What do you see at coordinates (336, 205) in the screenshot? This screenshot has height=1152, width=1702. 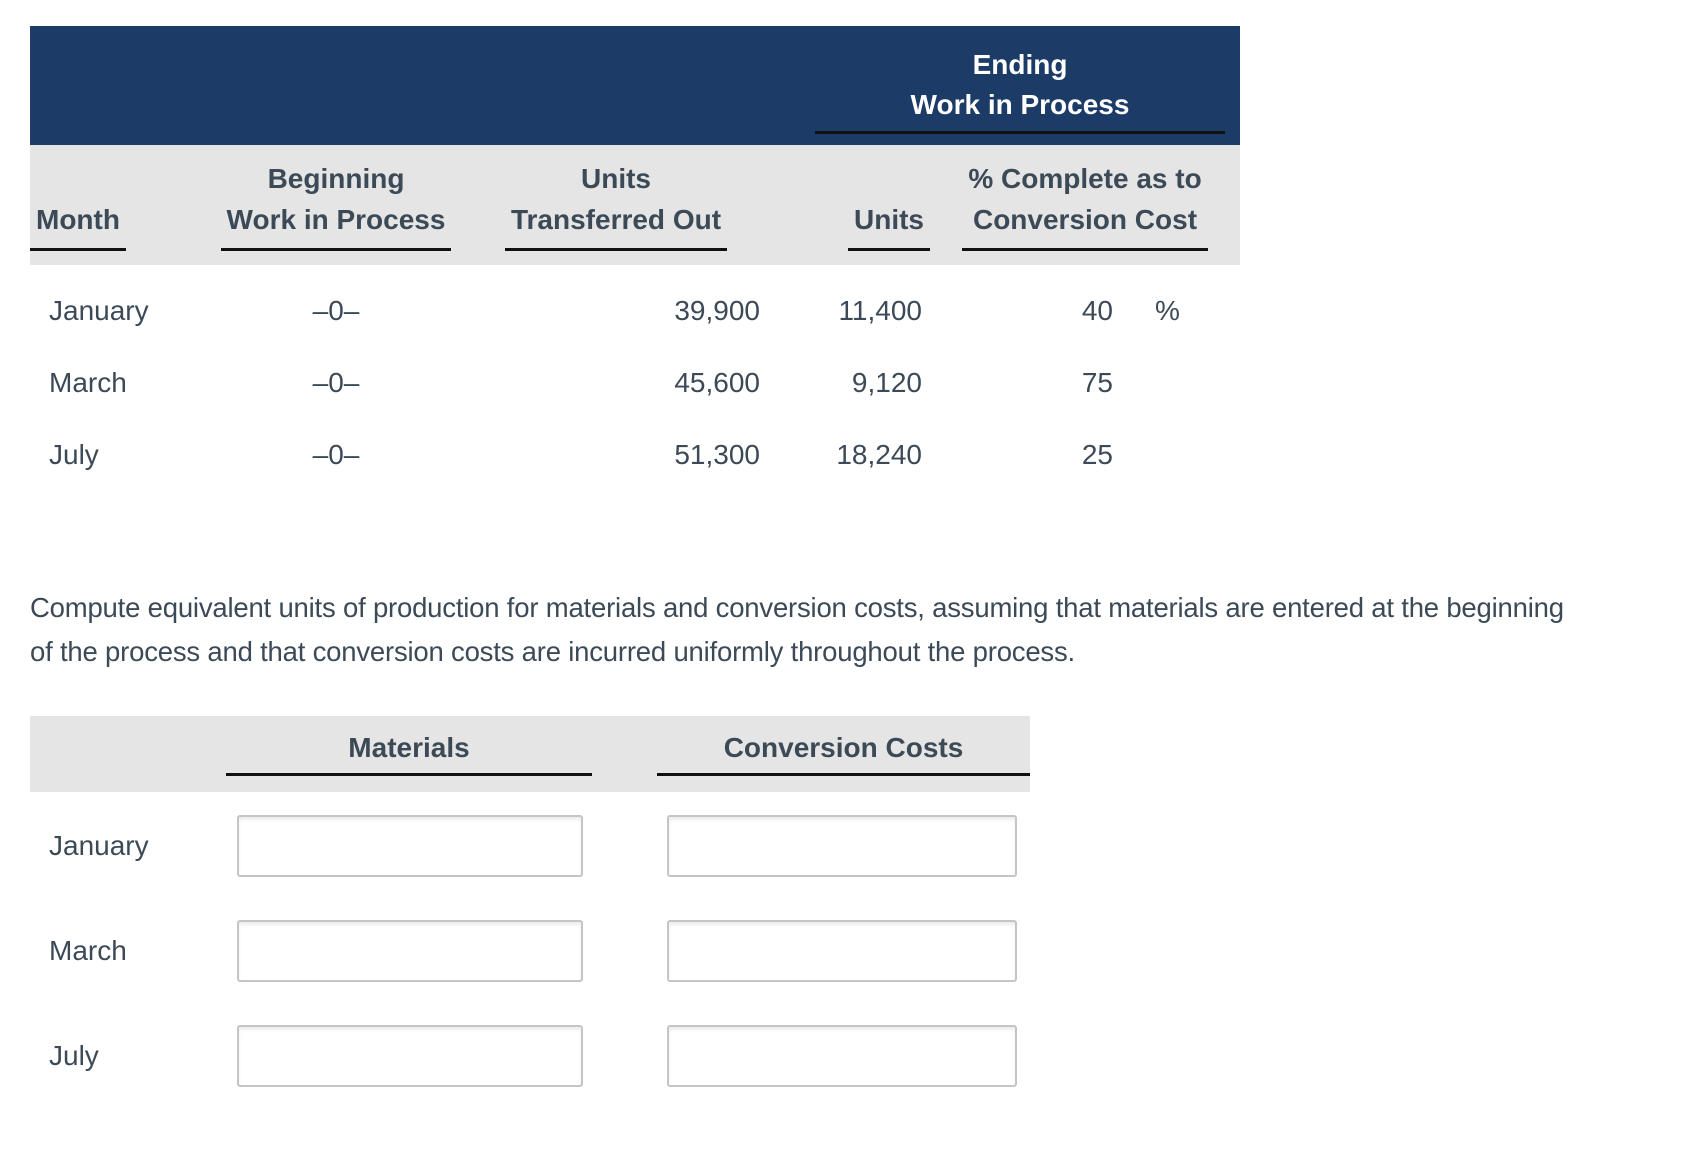 I see `col-header-beginning-wip: Beginning Work in Process` at bounding box center [336, 205].